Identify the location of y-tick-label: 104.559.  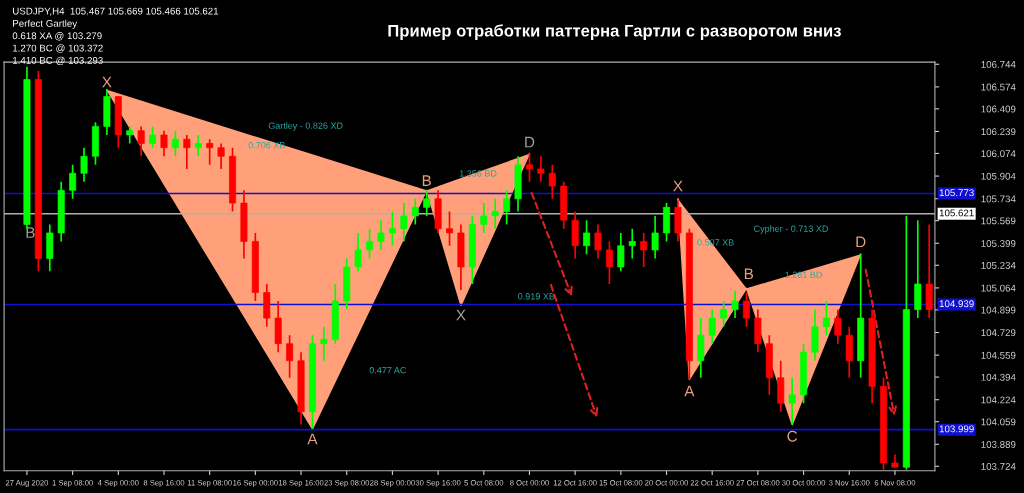
(998, 355).